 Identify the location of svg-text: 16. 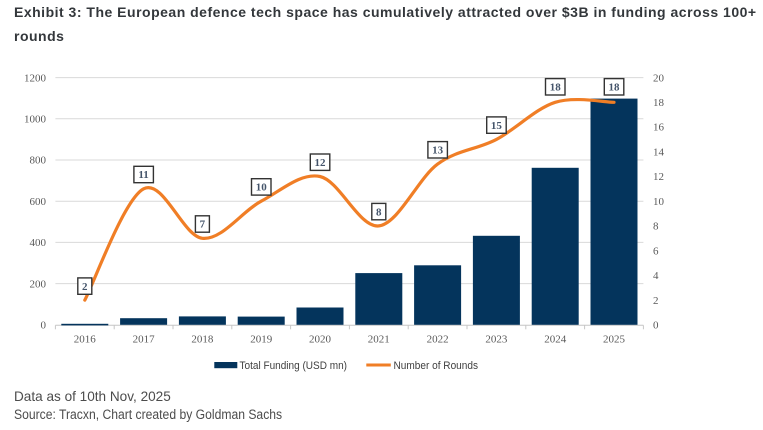
(659, 128).